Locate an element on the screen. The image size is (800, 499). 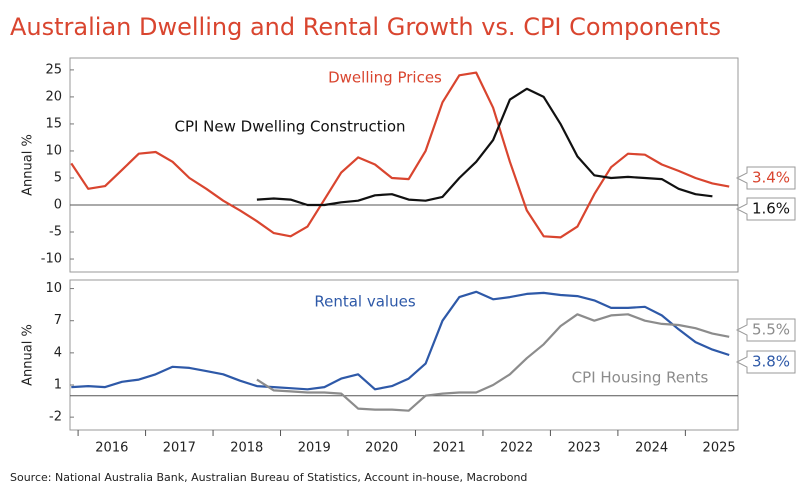
x-tick-label: 2019 is located at coordinates (314, 448).